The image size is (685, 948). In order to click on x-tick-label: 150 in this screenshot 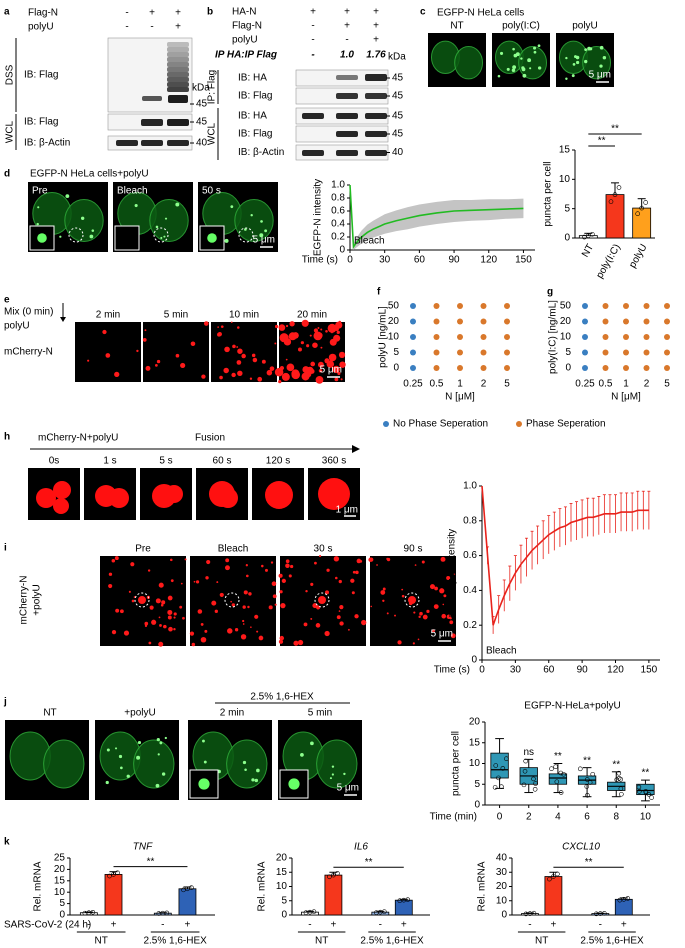, I will do `click(523, 260)`.